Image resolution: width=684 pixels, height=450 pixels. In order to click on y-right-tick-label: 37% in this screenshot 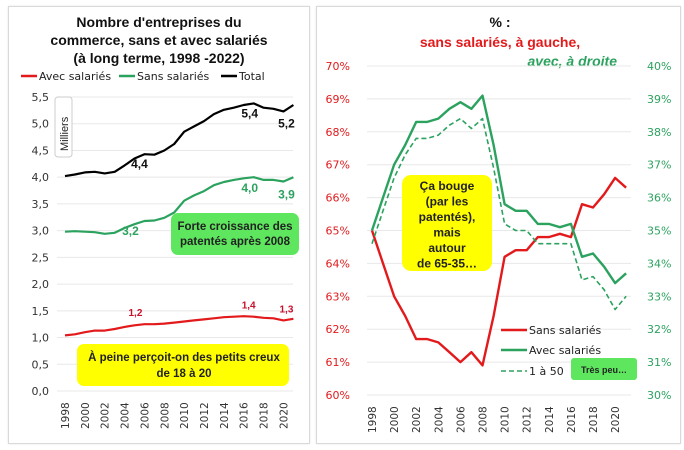, I will do `click(659, 165)`.